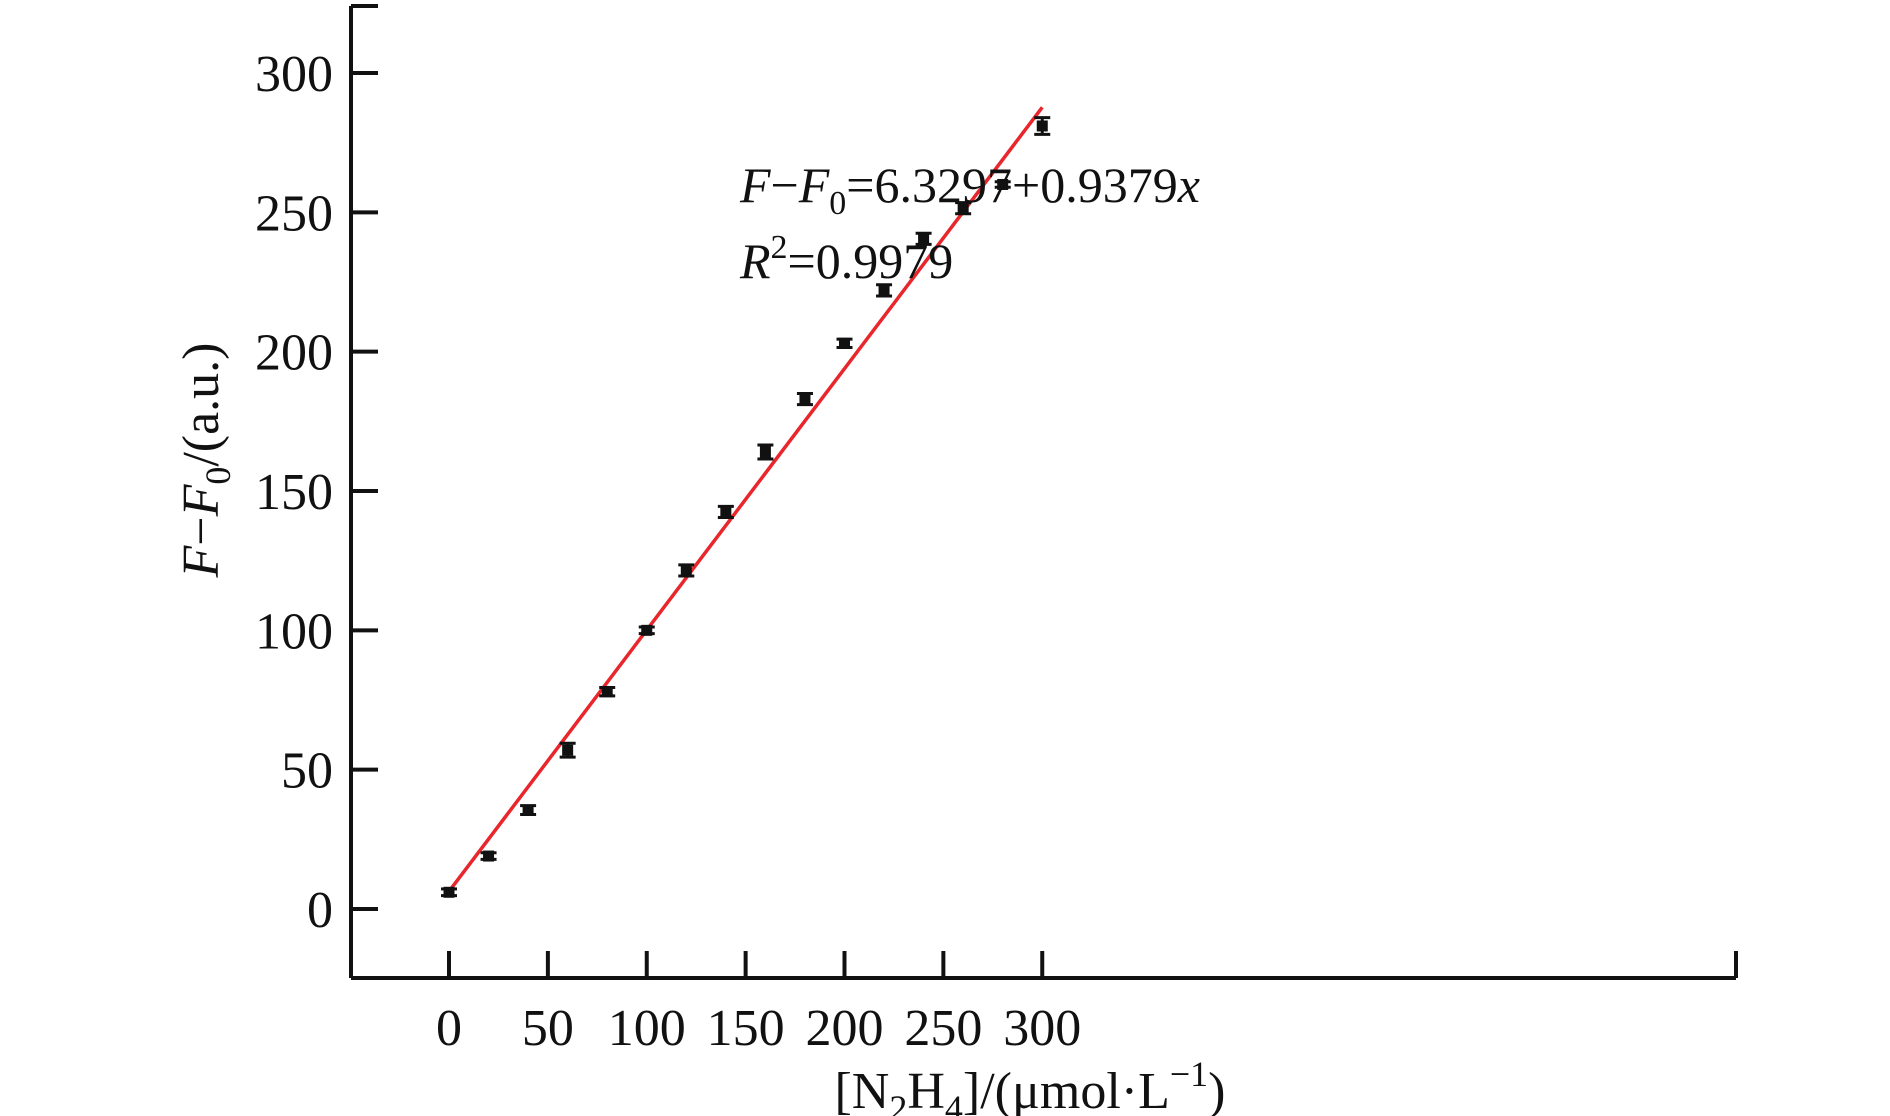 Image resolution: width=1890 pixels, height=1116 pixels. I want to click on y-tick-label-100: 100, so click(294, 631).